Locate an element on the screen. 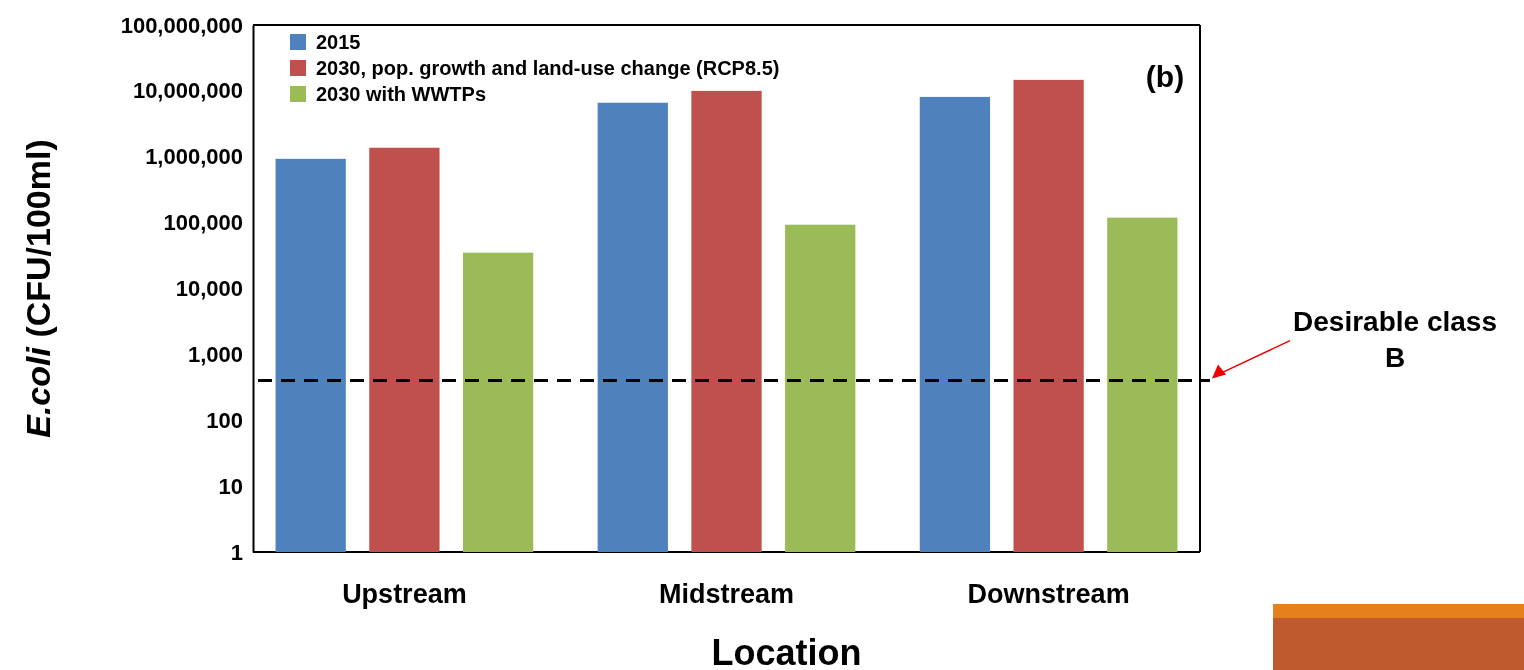 The image size is (1524, 670). ref-line-label: Desirable class B is located at coordinates (1395, 339).